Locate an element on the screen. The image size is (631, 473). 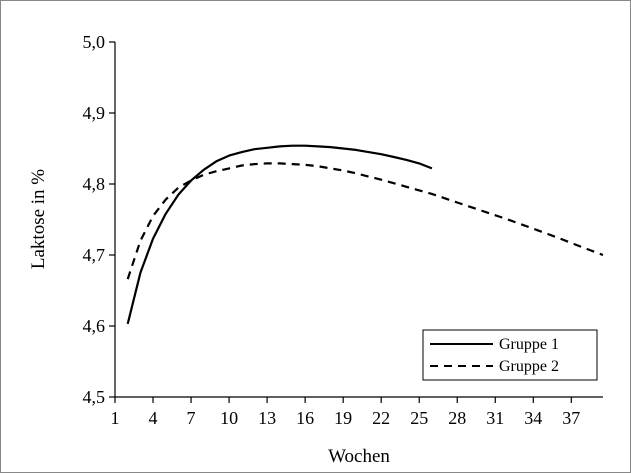
x-tick-label: 13 is located at coordinates (267, 418).